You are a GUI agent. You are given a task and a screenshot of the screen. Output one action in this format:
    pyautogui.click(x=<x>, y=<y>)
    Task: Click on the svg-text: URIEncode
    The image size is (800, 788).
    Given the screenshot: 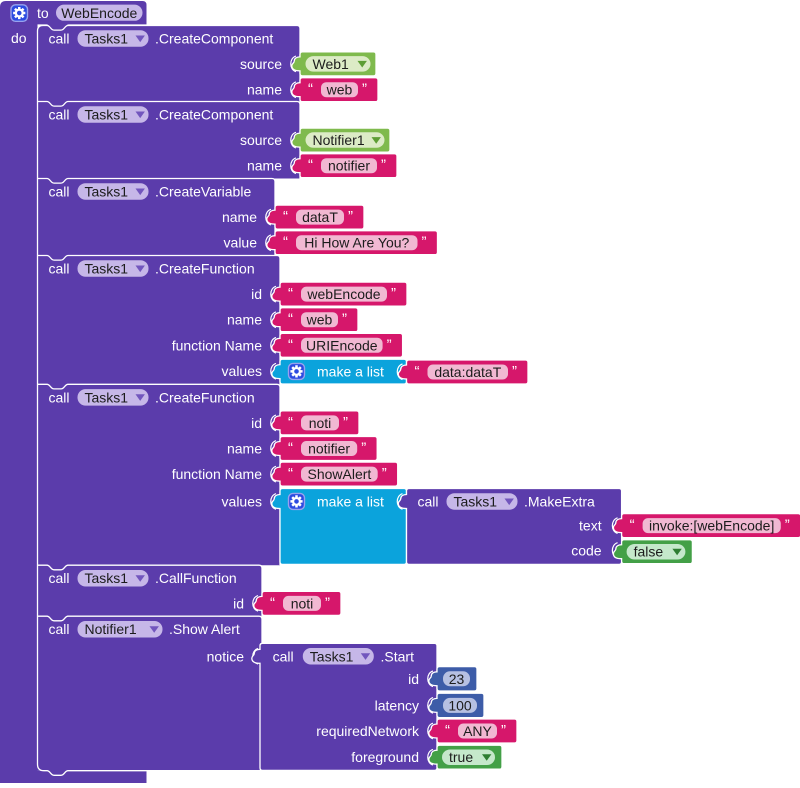 What is the action you would take?
    pyautogui.click(x=342, y=345)
    